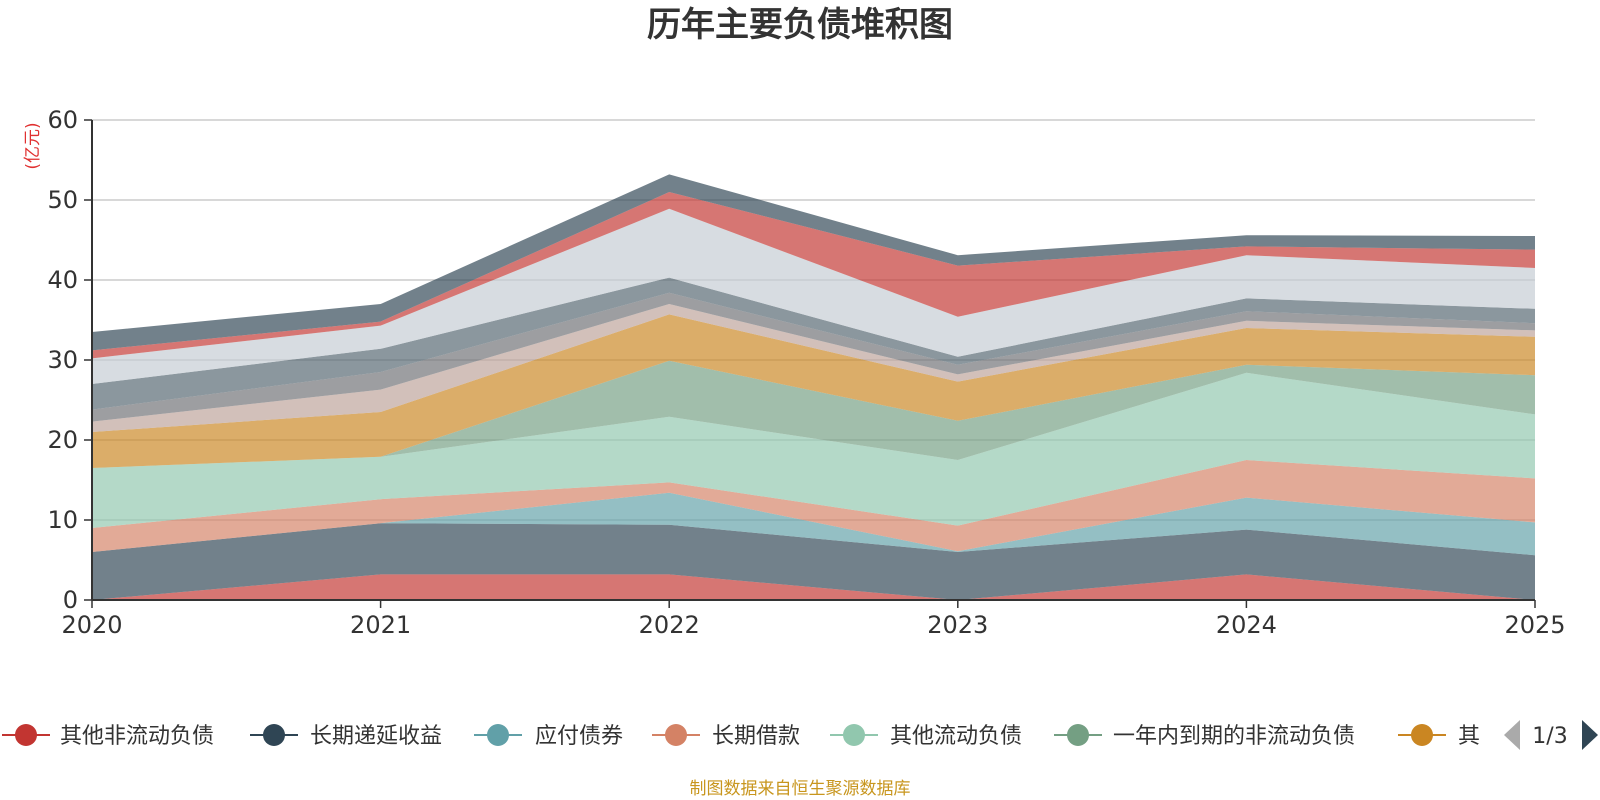  I want to click on x-tick-label: 2024, so click(1246, 625).